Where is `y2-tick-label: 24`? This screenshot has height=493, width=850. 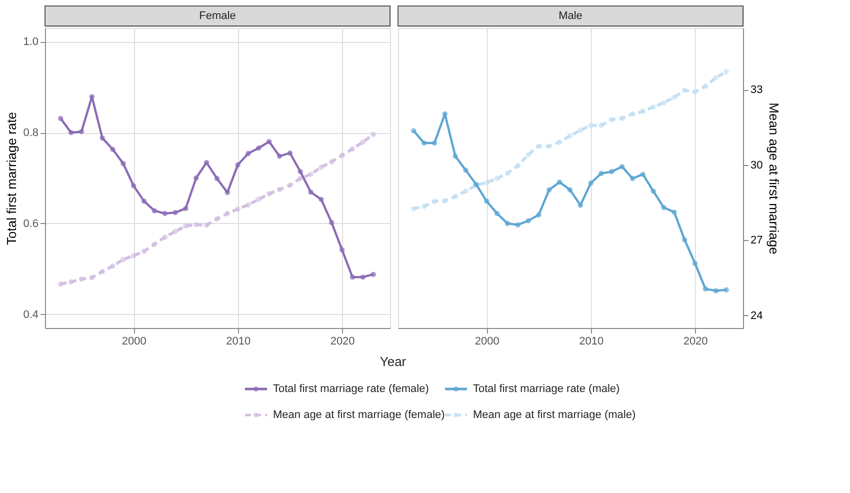
y2-tick-label: 24 is located at coordinates (756, 316).